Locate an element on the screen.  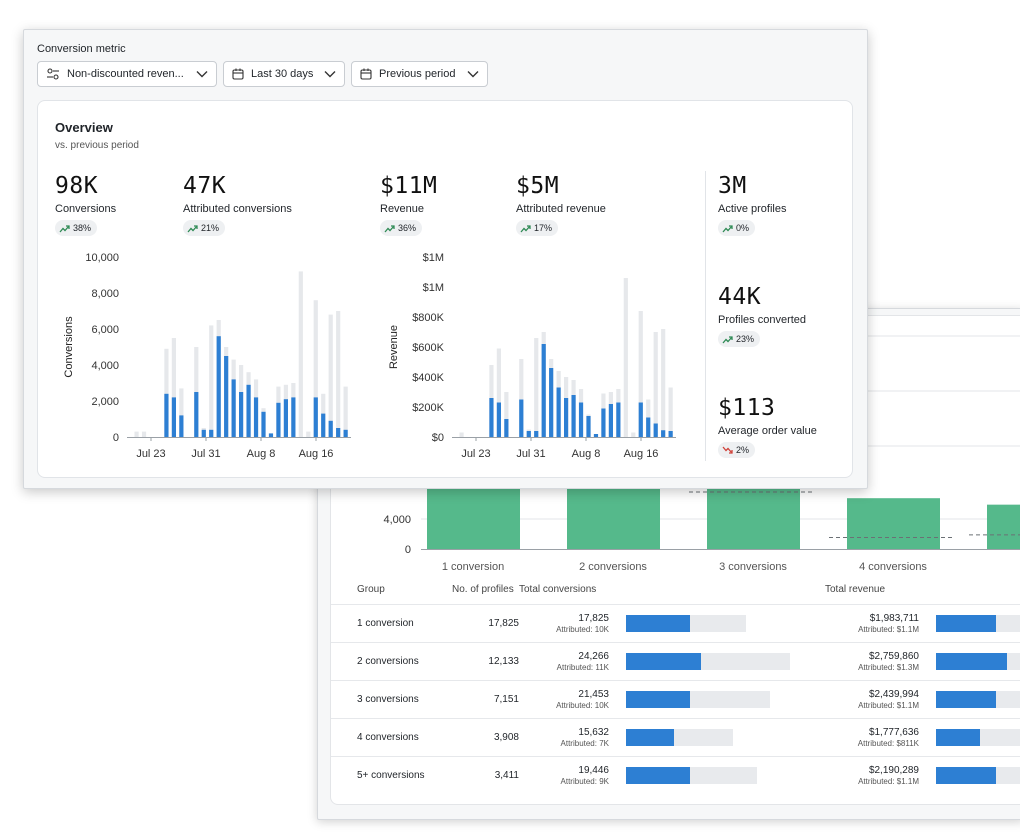
x-tick-label: 1 conversion is located at coordinates (473, 567).